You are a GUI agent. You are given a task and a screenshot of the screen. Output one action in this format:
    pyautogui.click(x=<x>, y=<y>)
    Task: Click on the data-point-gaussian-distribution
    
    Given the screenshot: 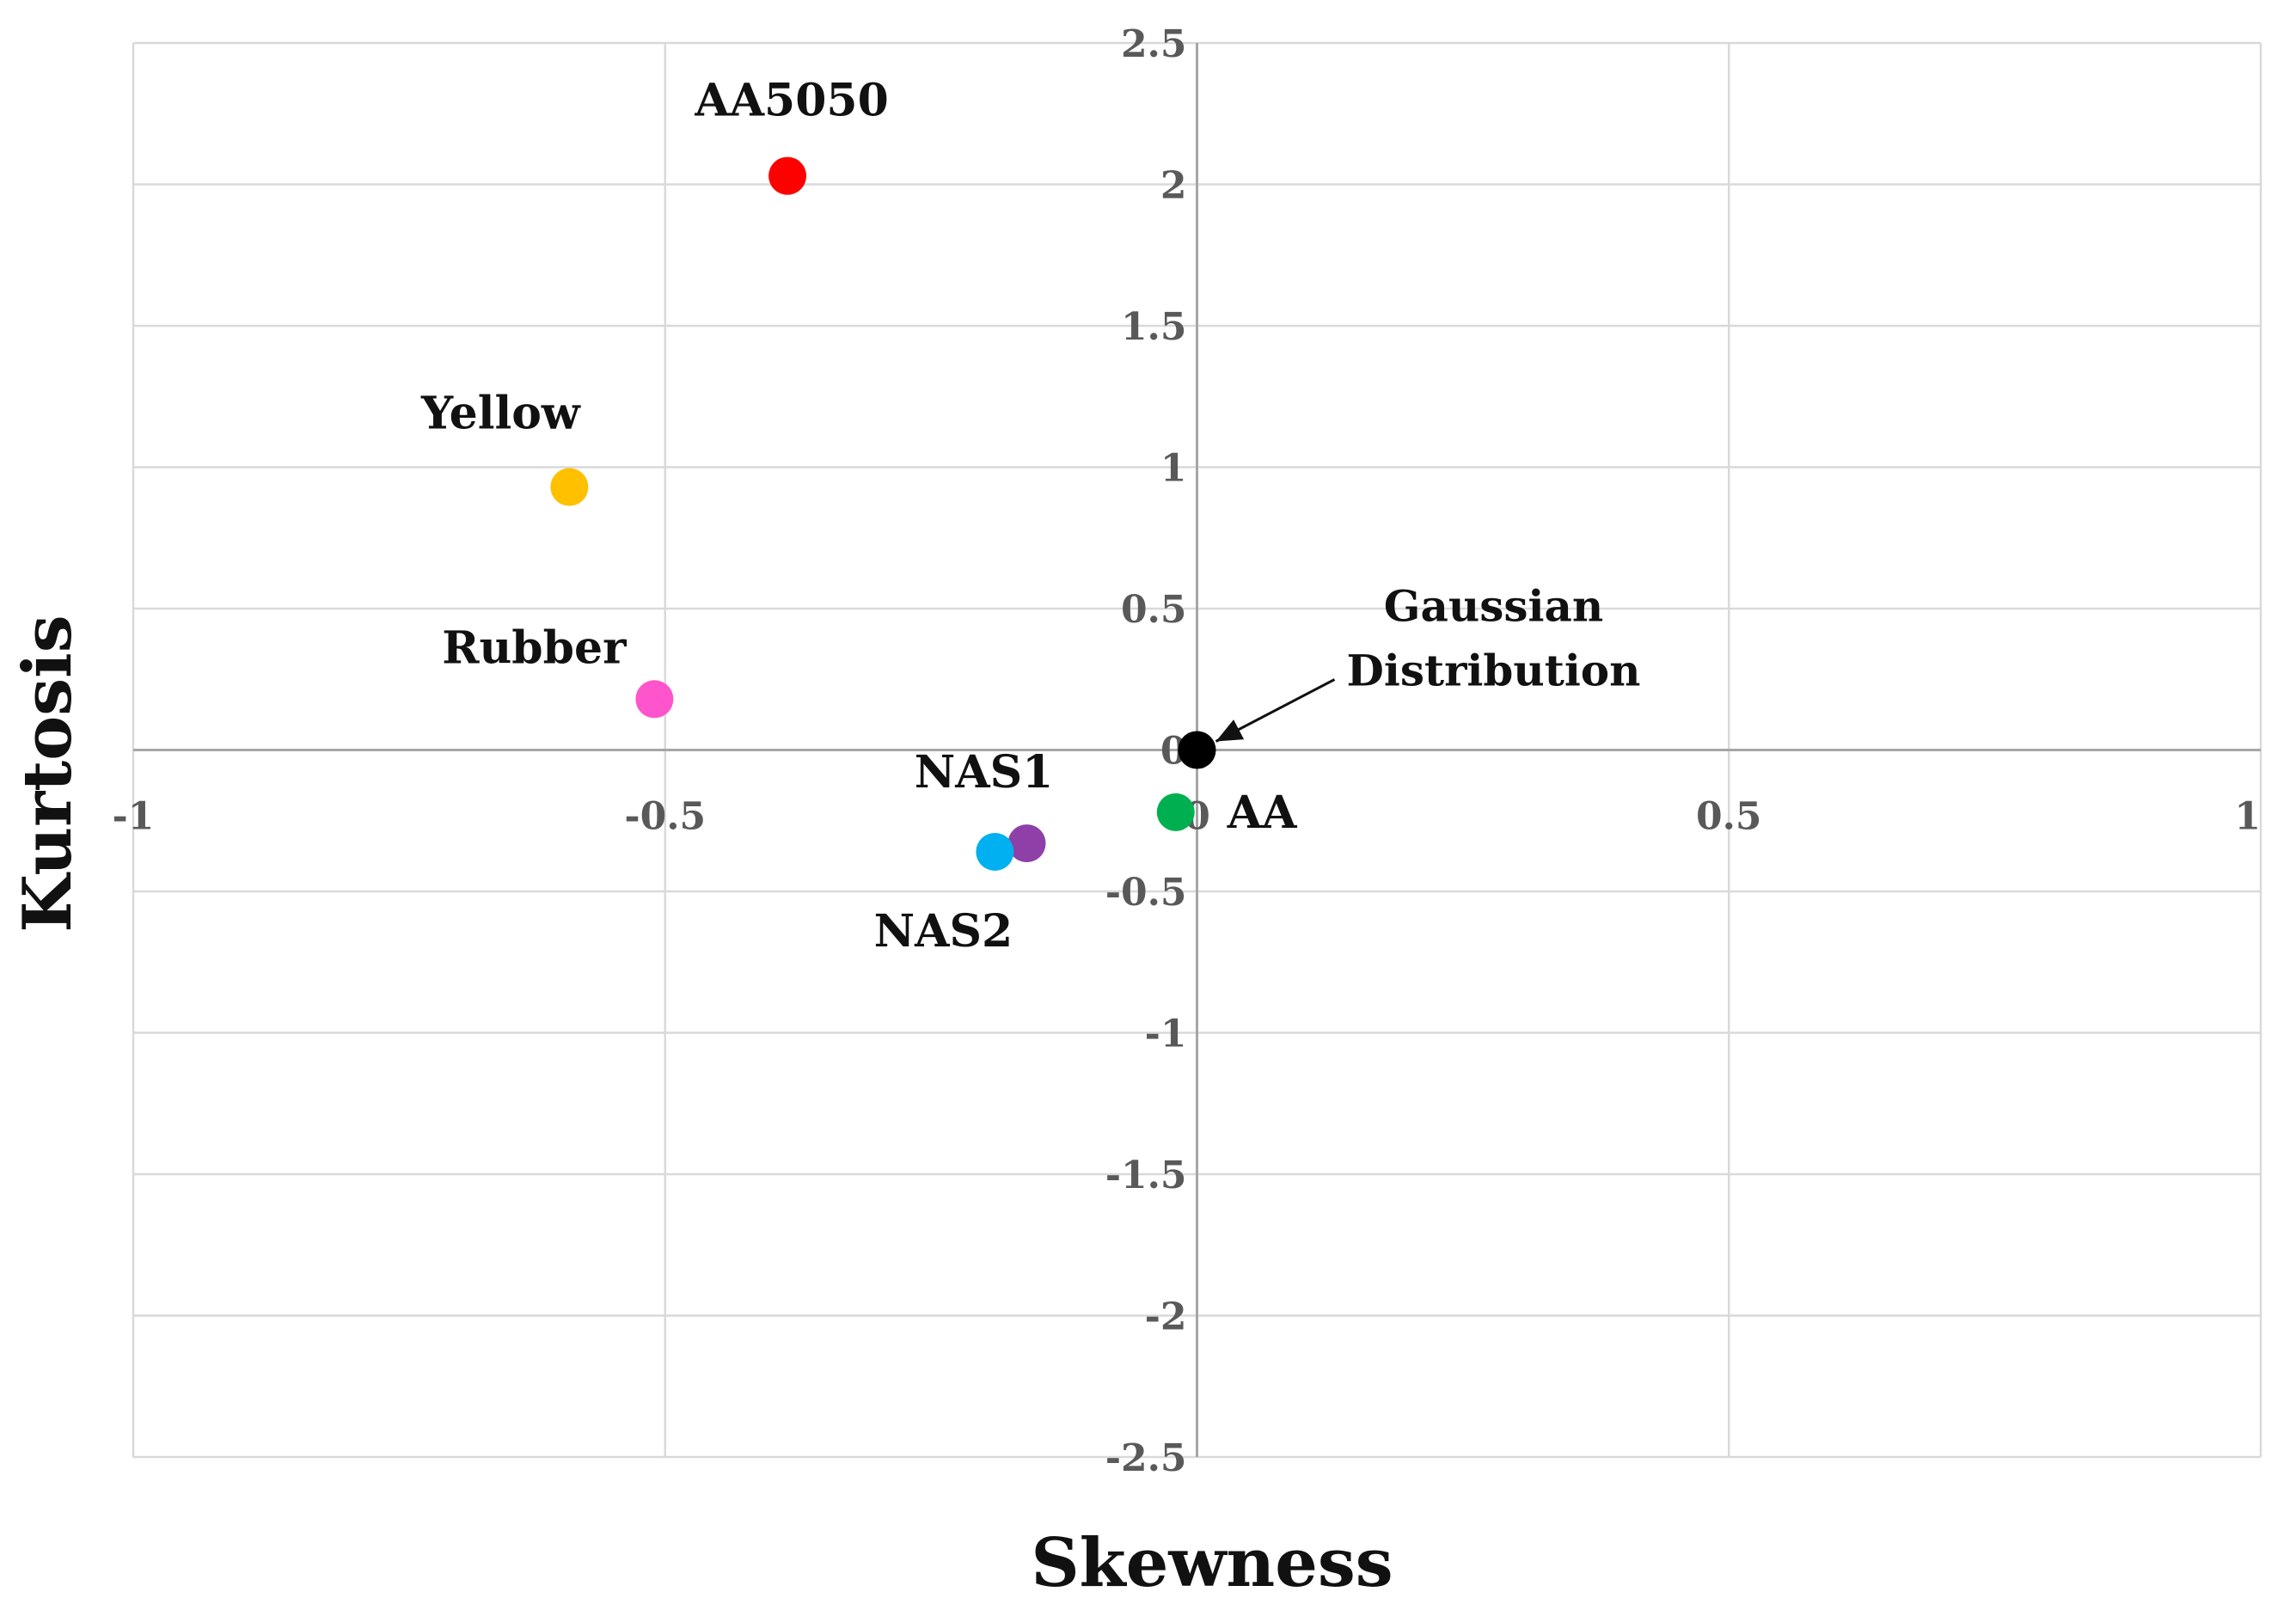 What is the action you would take?
    pyautogui.click(x=1197, y=750)
    